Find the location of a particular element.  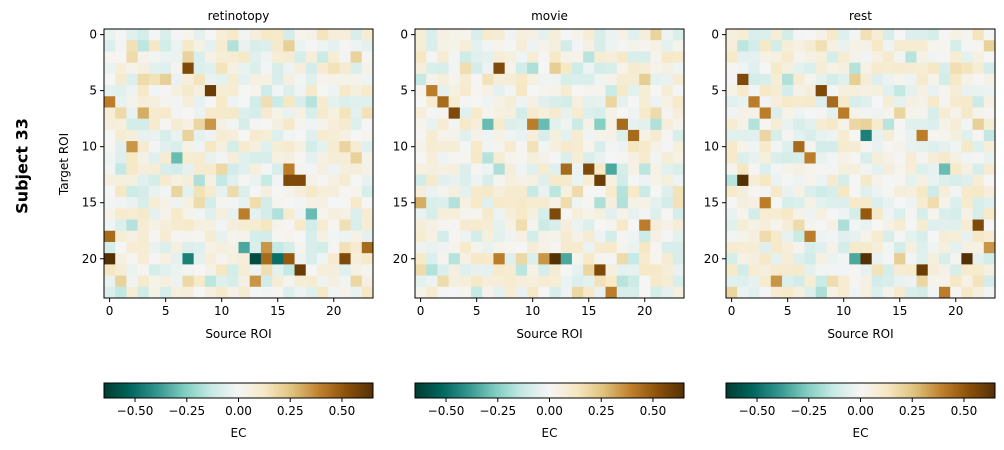

x-tick-label: 10 is located at coordinates (843, 311).